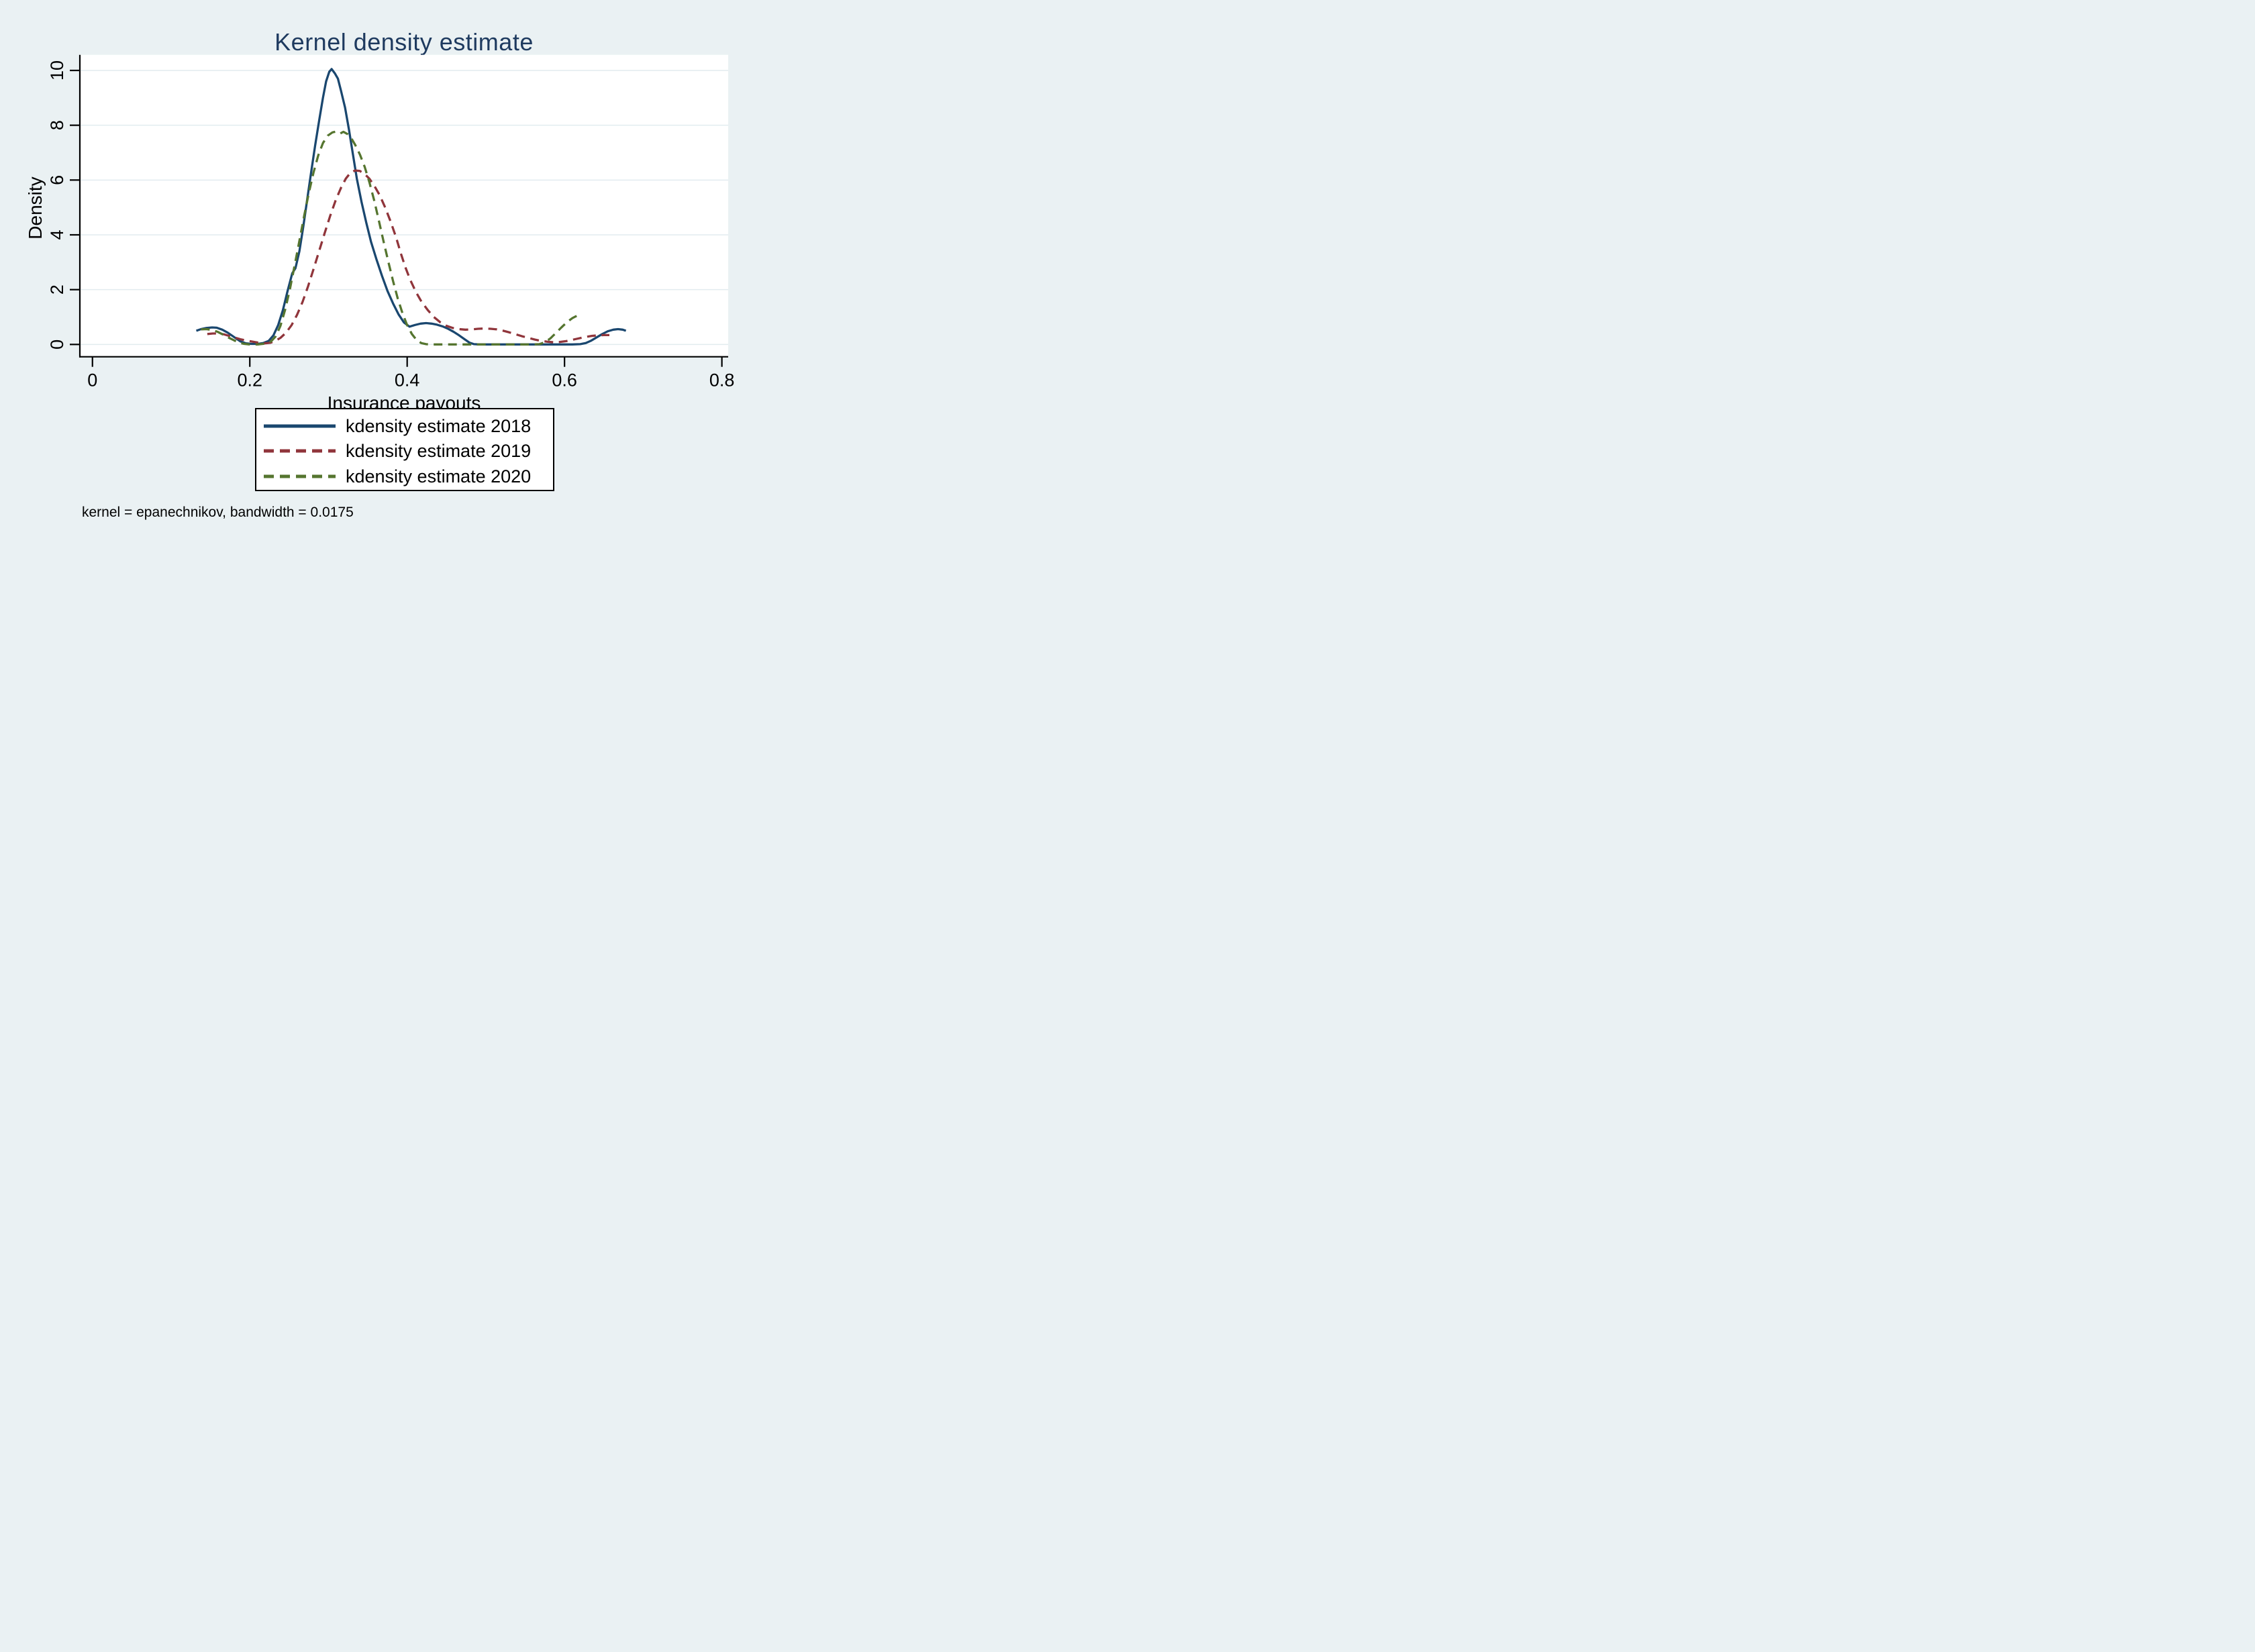  Describe the element at coordinates (57, 70) in the screenshot. I see `y-tick-label-10: 10` at that location.